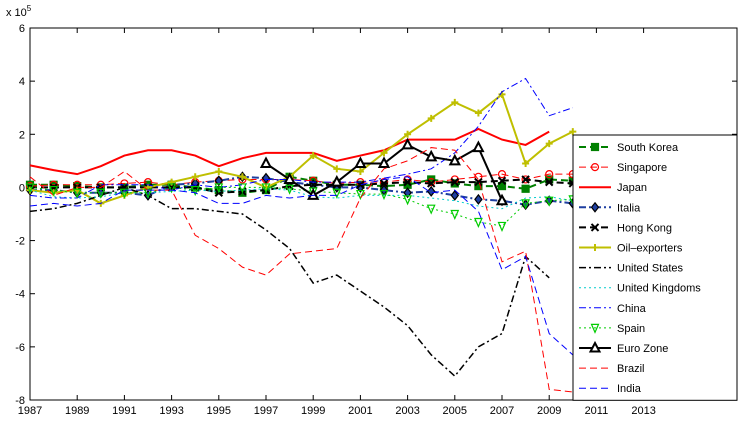  I want to click on x-tick-label: 2005, so click(455, 411).